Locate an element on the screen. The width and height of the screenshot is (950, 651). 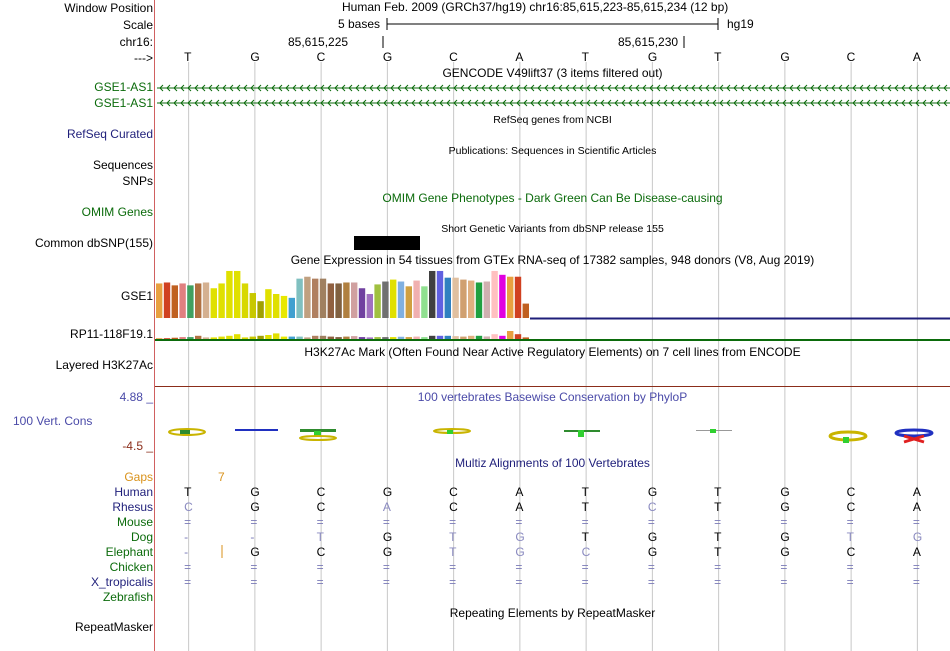
repeatmasker-track-label: RepeatMasker is located at coordinates (113, 627).